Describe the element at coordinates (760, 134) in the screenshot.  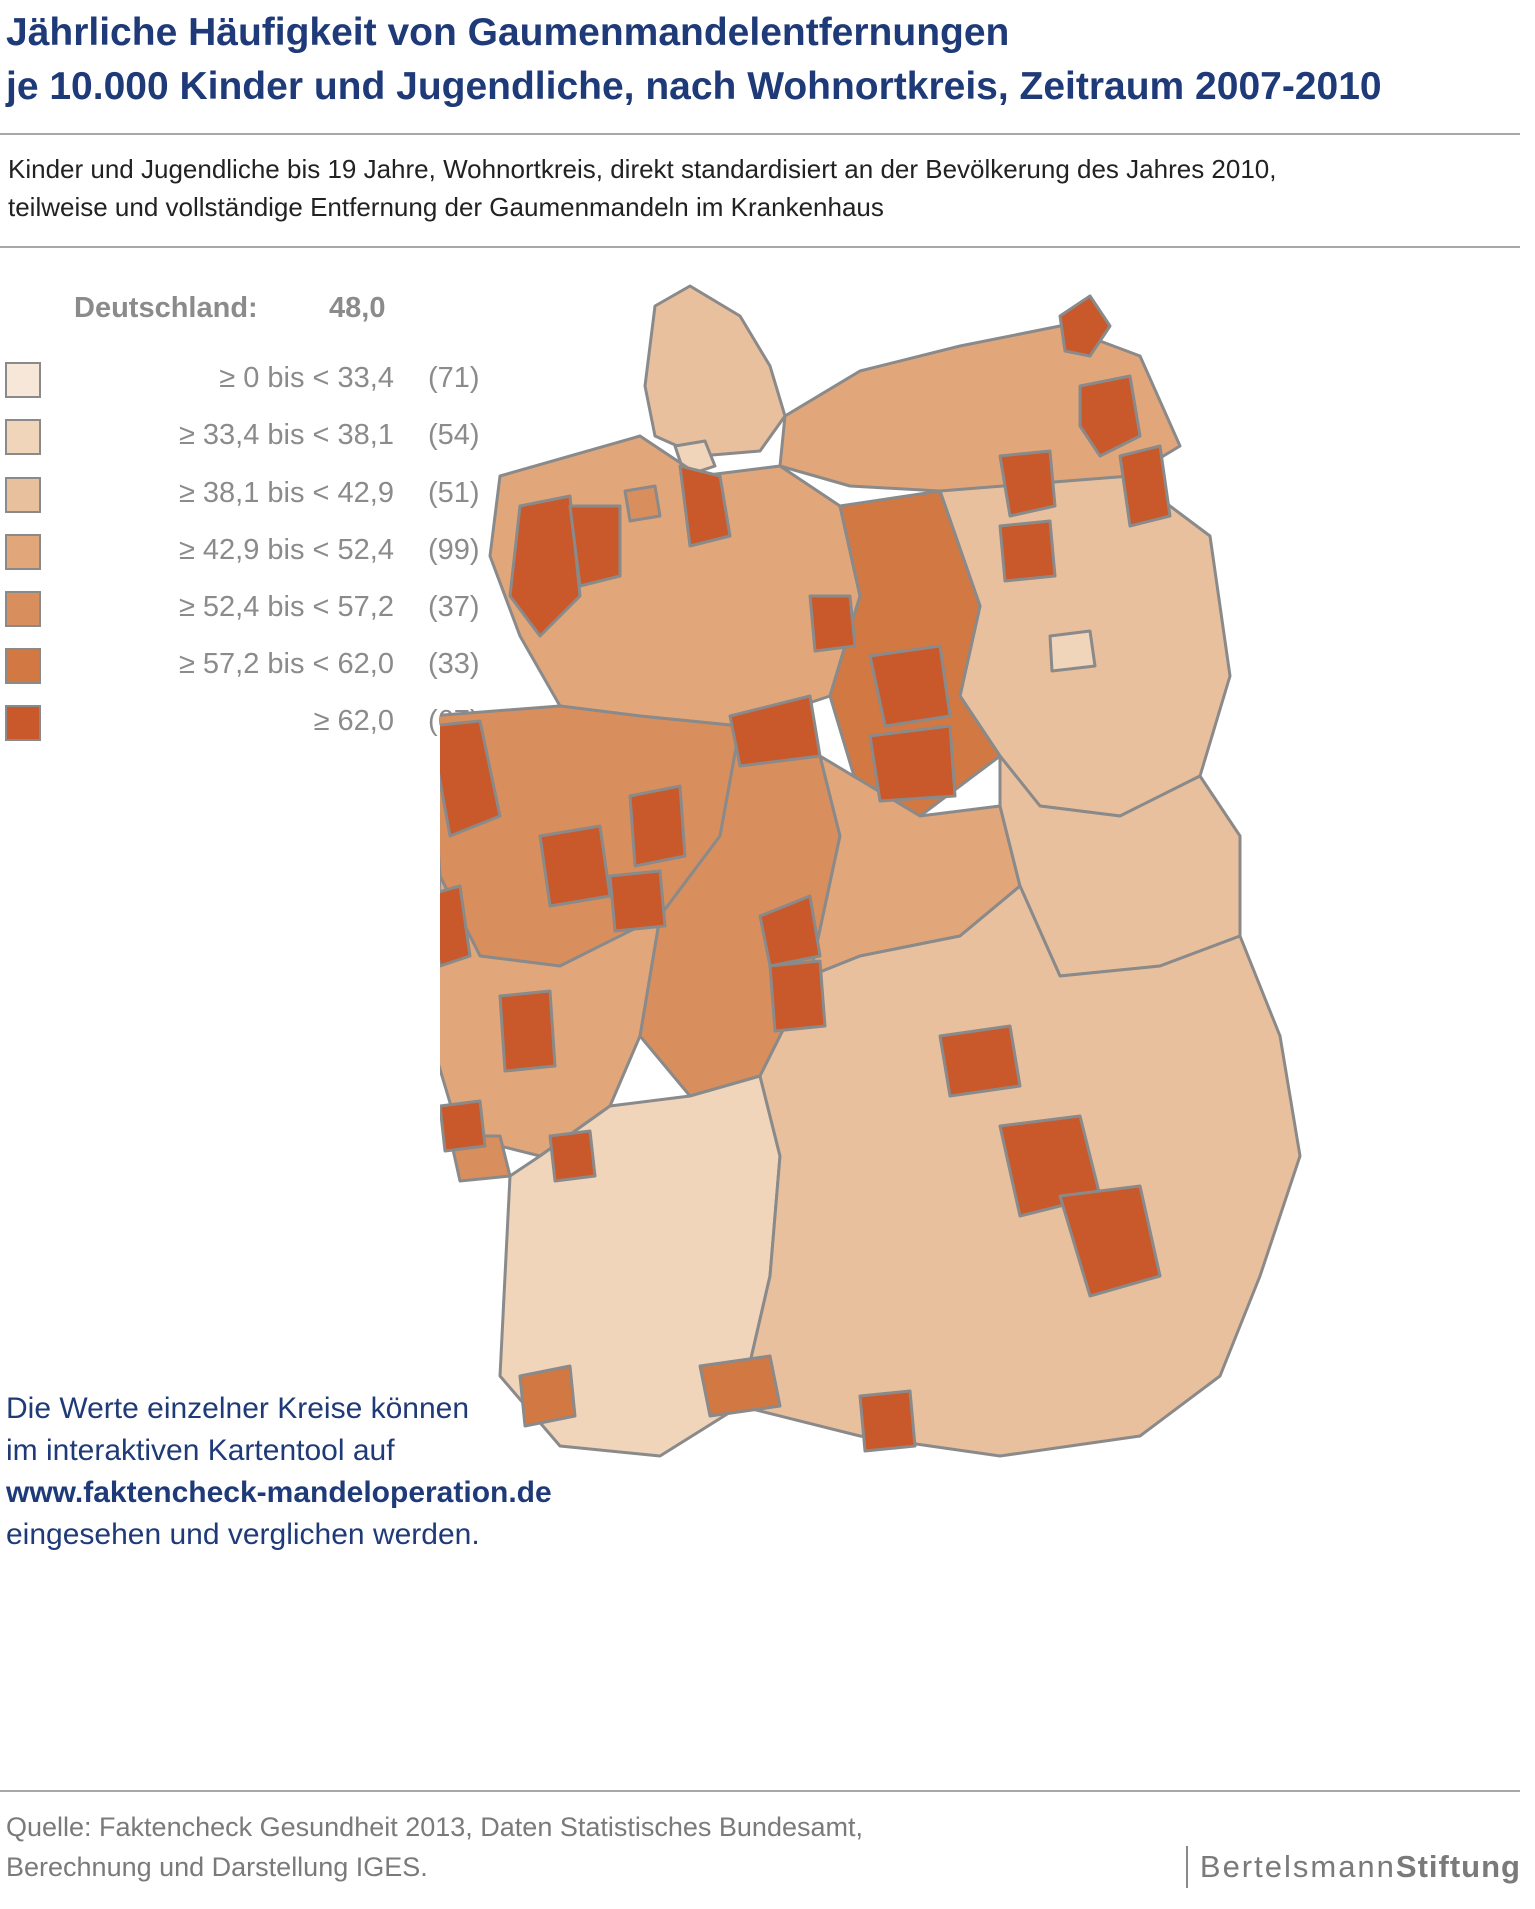
I see `title-divider` at that location.